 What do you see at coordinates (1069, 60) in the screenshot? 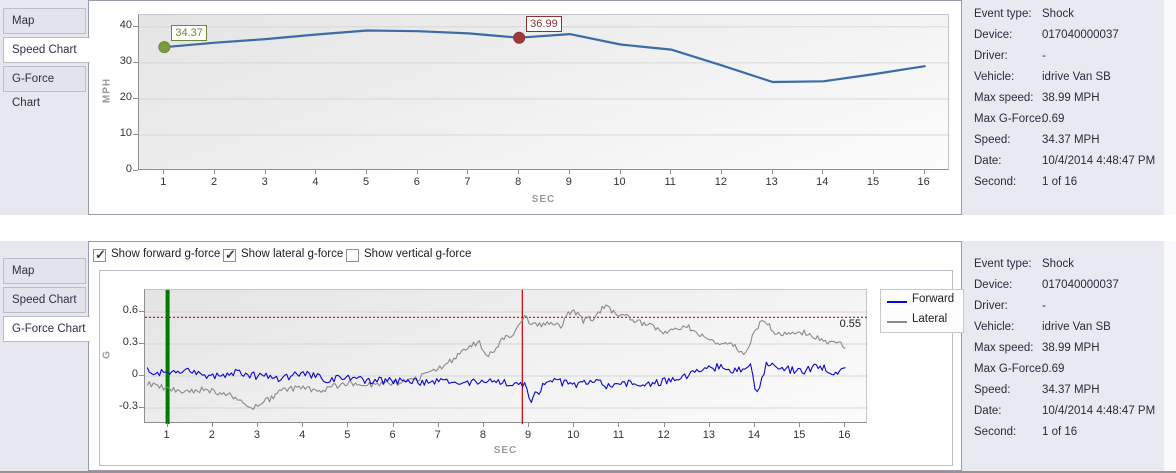
I see `info-row-driver: Driver: -` at bounding box center [1069, 60].